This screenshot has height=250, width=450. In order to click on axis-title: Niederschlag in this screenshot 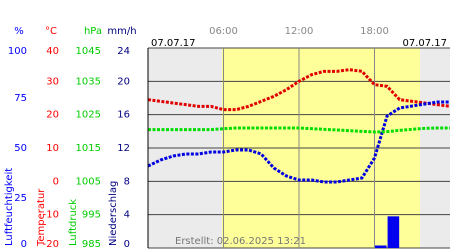, I will do `click(113, 213)`.